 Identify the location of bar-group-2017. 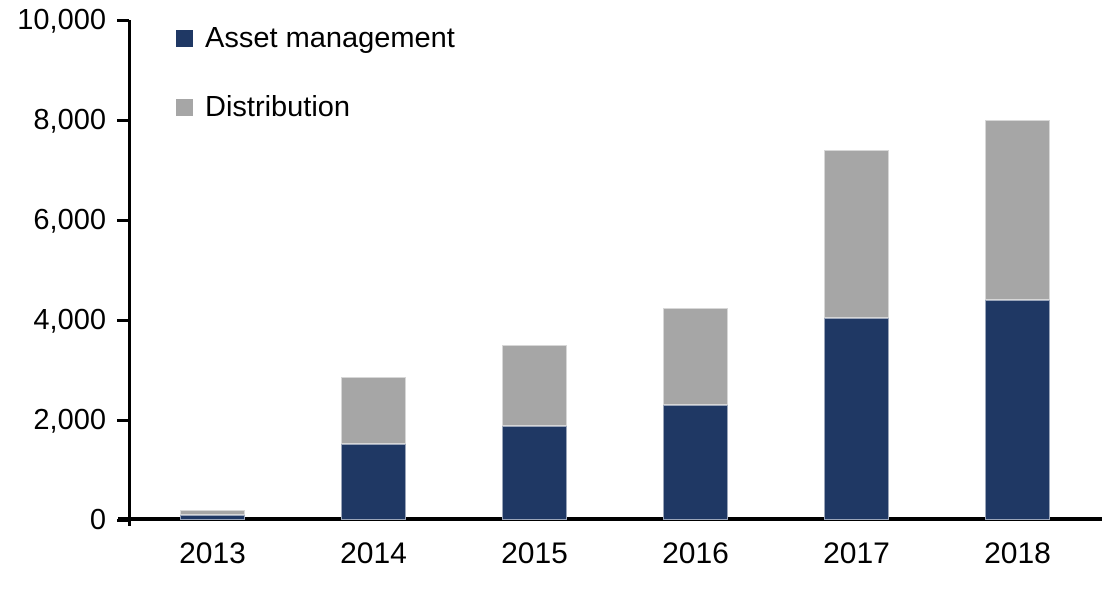
(856, 260).